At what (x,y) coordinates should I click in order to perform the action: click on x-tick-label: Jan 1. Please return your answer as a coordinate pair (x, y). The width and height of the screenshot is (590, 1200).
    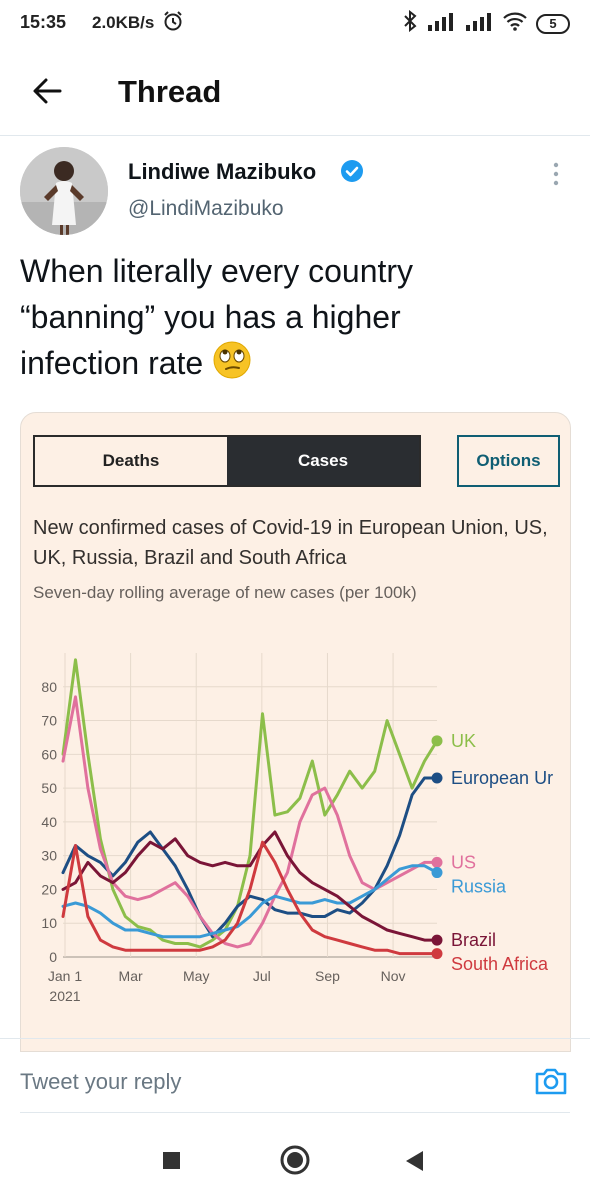
    Looking at the image, I should click on (65, 976).